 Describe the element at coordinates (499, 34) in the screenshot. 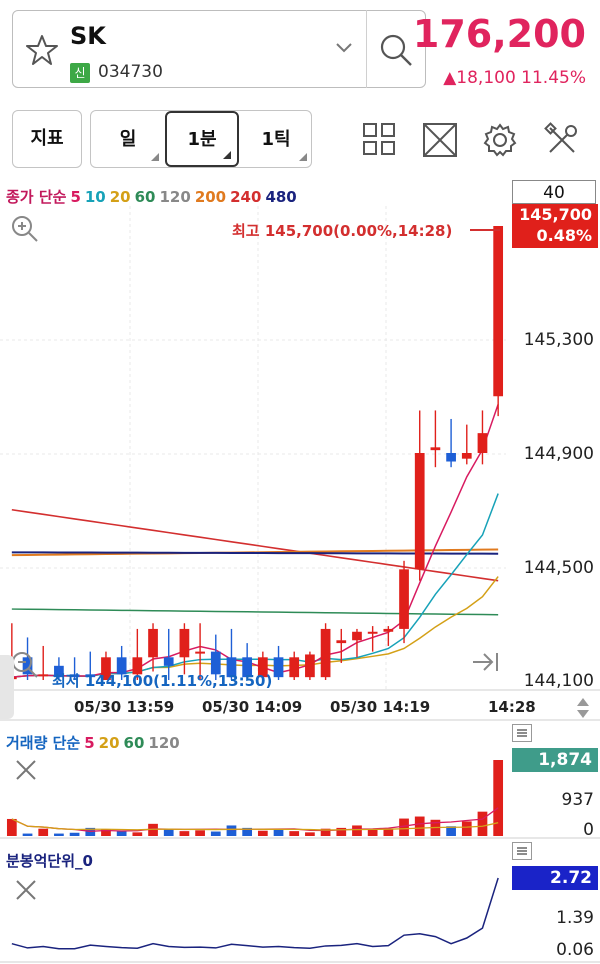

I see `current-price: 176,200` at that location.